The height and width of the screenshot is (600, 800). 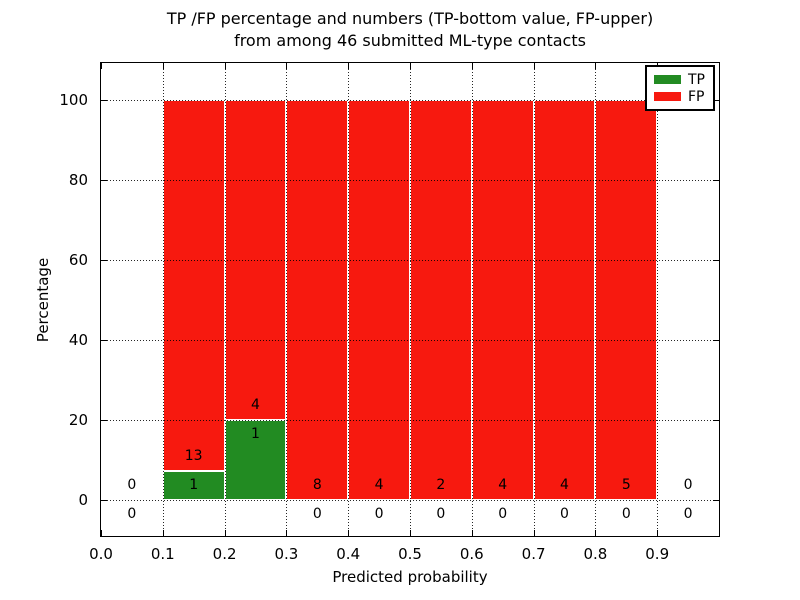 I want to click on y-tick-label: 40, so click(x=78, y=340).